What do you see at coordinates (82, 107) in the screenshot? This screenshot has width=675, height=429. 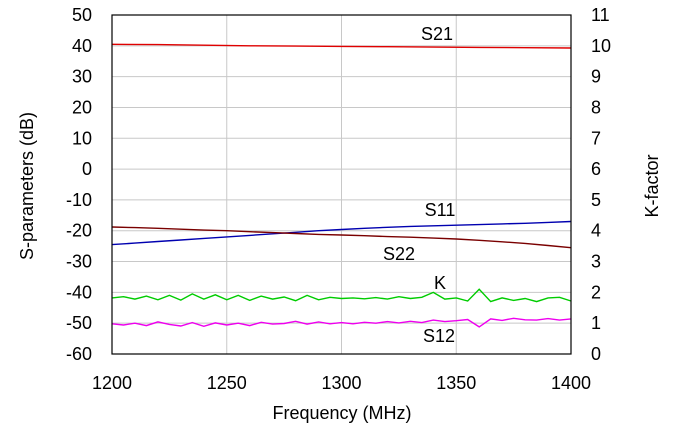 I see `y-tick-label: 20` at bounding box center [82, 107].